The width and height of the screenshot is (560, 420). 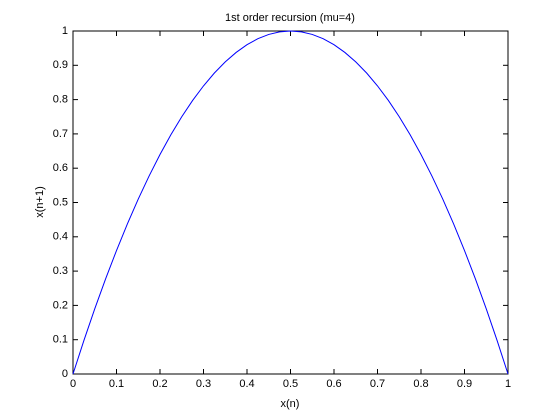 I want to click on y-tick-label: 0.9, so click(x=60, y=65).